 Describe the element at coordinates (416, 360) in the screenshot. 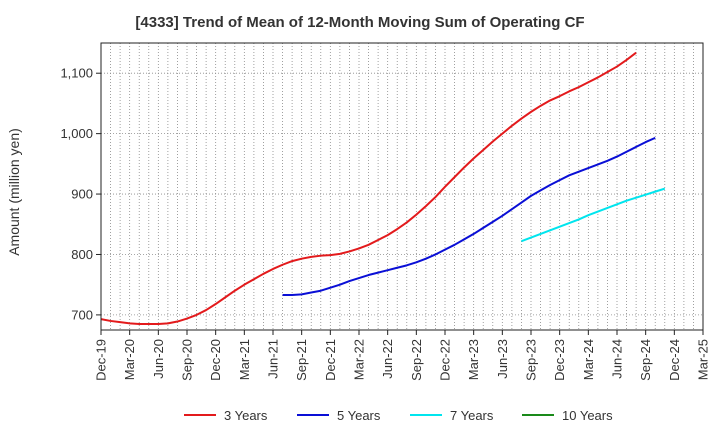

I see `x-tick-label: Sep-22` at that location.